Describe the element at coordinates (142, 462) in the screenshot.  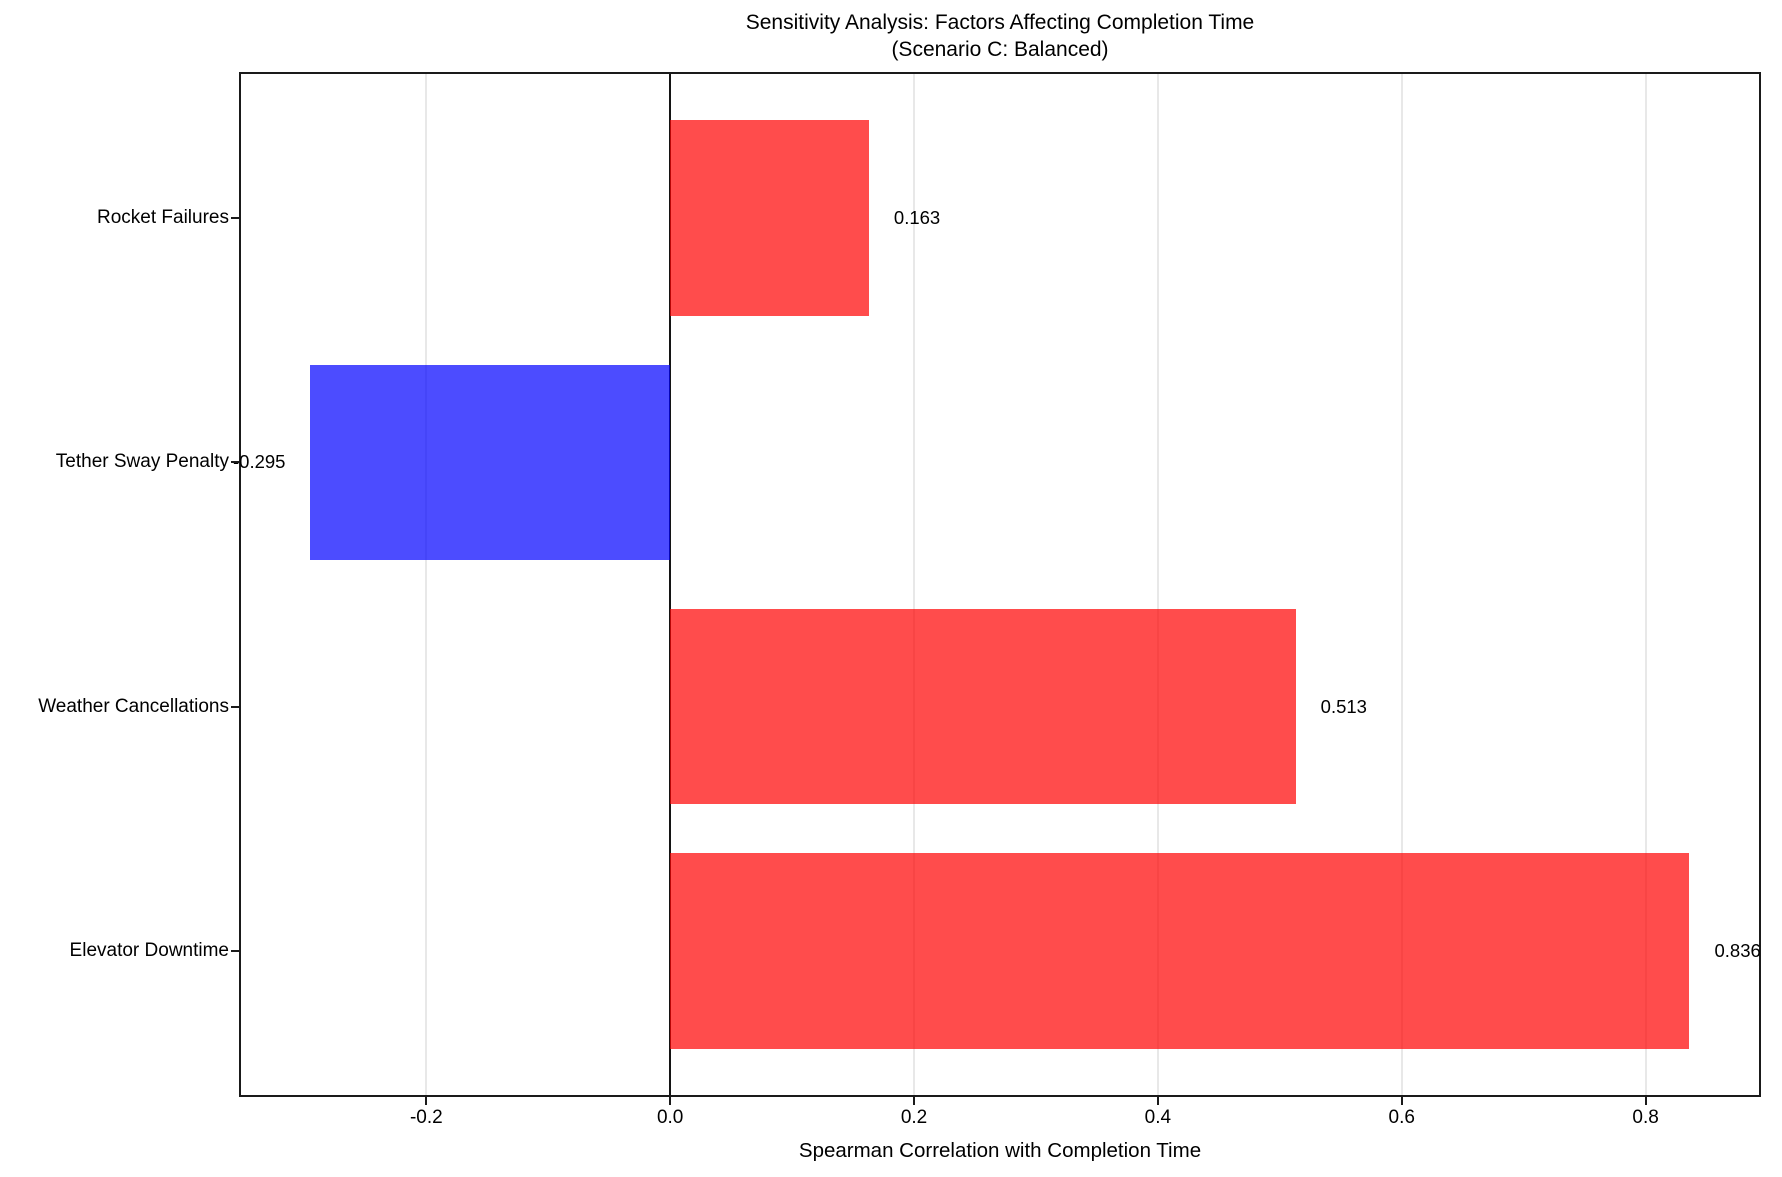
I see `y-tick-label-tether-sway-penalty: Tether Sway Penalty` at that location.